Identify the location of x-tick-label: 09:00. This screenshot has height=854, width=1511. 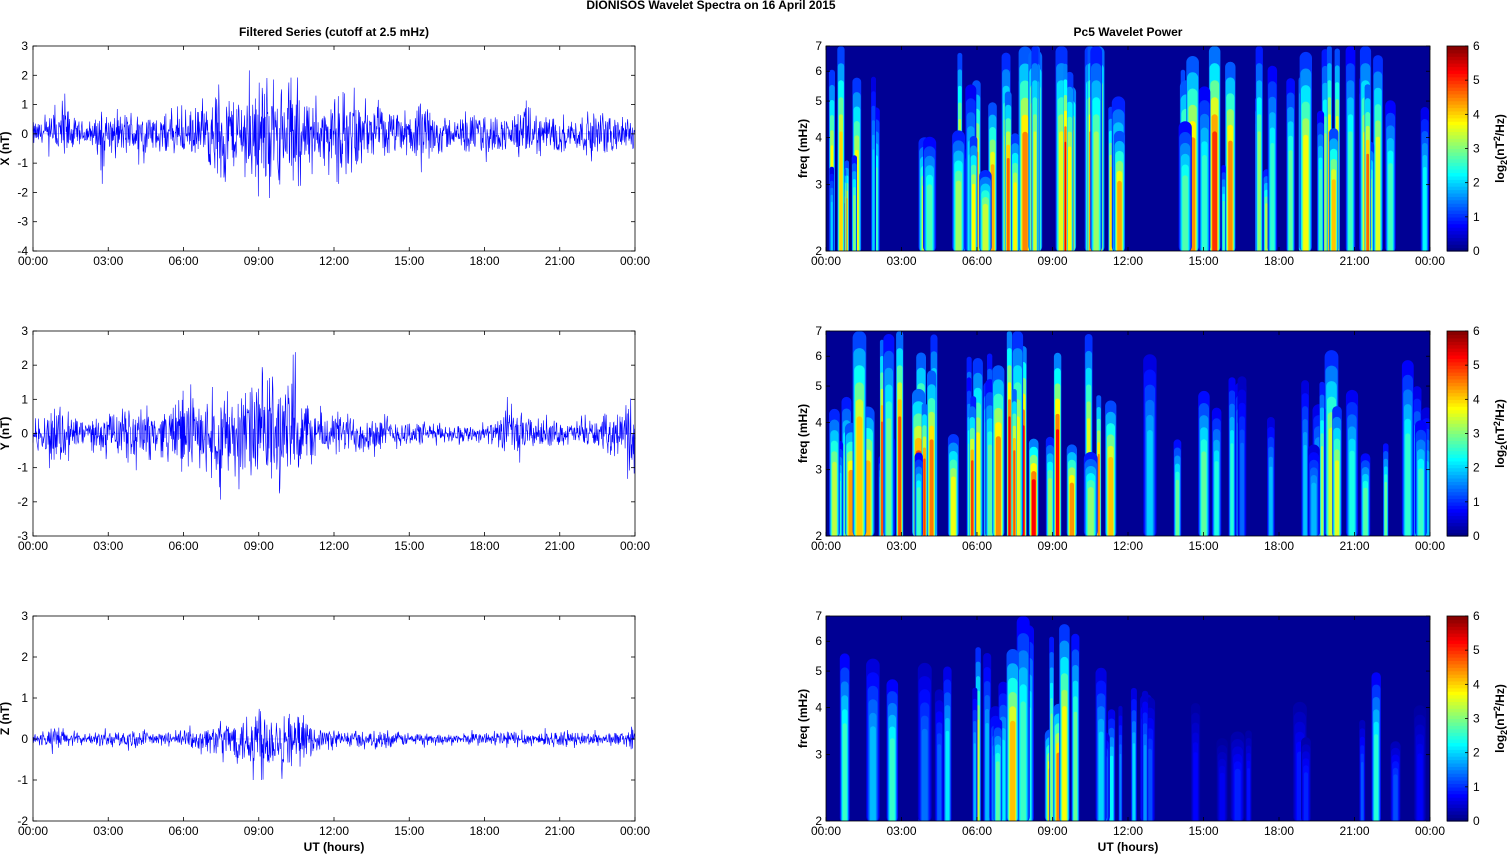
(259, 546).